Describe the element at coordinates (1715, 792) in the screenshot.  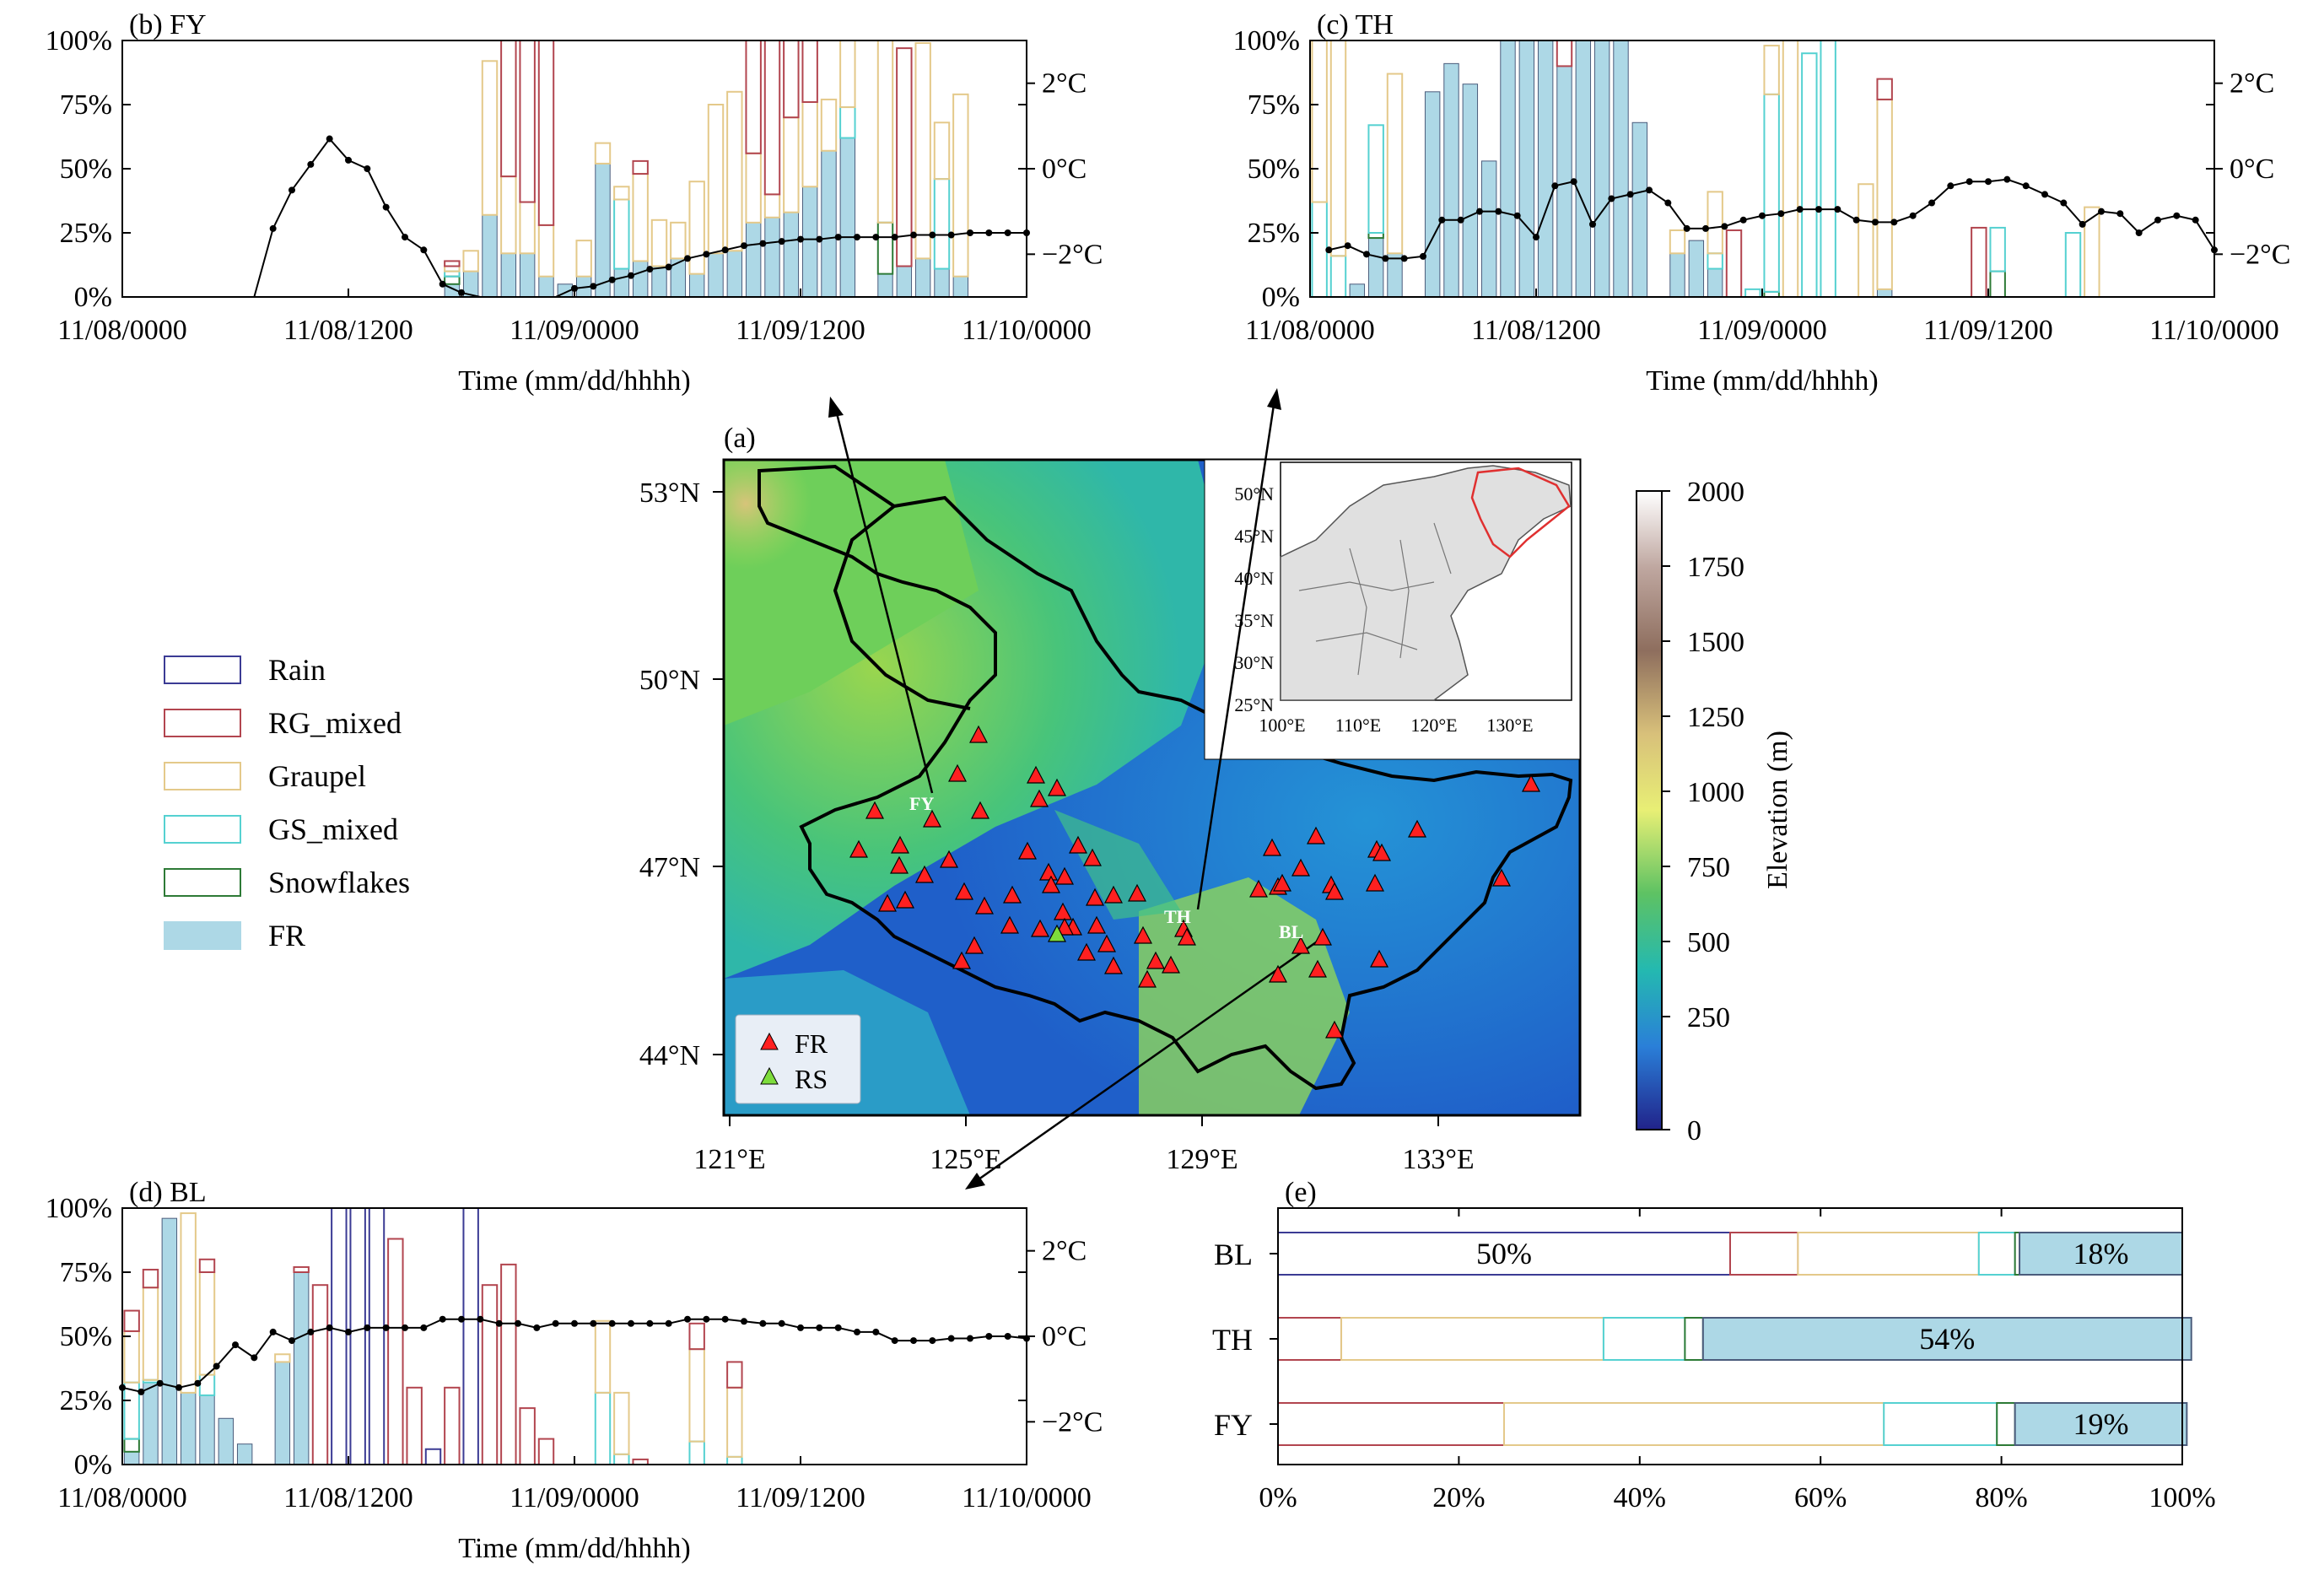
I see `colorbar-tick-label: 1000` at that location.